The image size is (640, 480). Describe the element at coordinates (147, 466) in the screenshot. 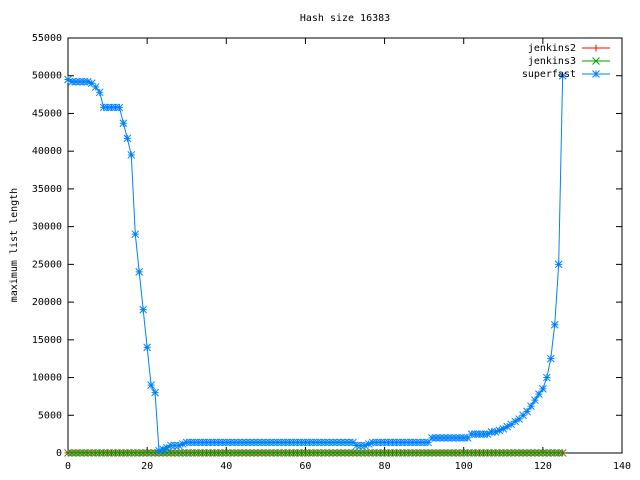

I see `x-tick-label: 20` at that location.